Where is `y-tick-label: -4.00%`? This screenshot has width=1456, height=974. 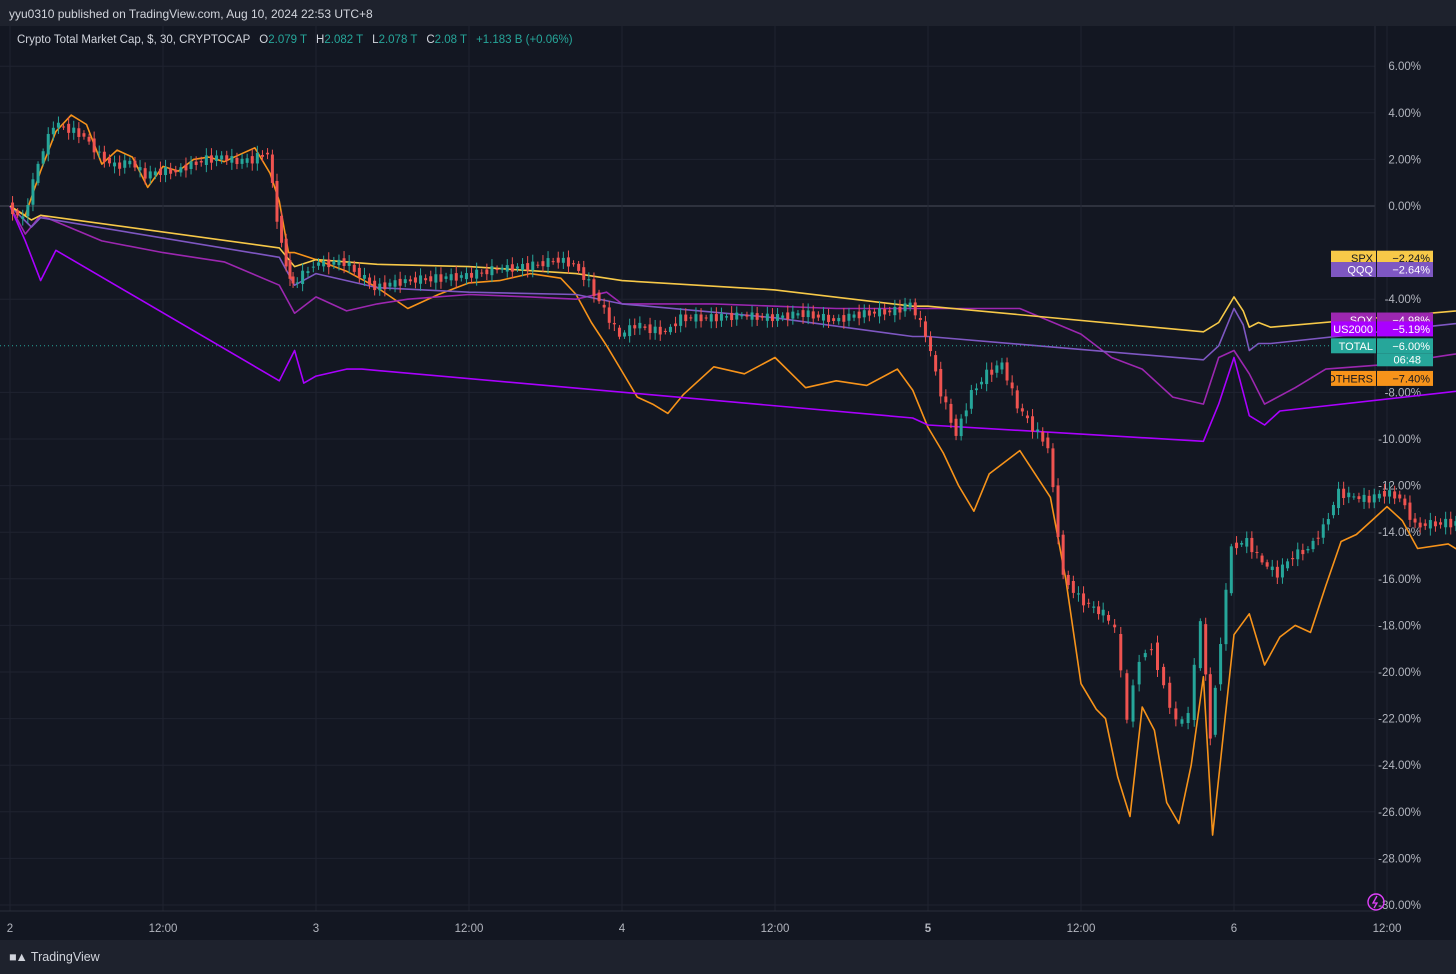 y-tick-label: -4.00% is located at coordinates (1403, 300).